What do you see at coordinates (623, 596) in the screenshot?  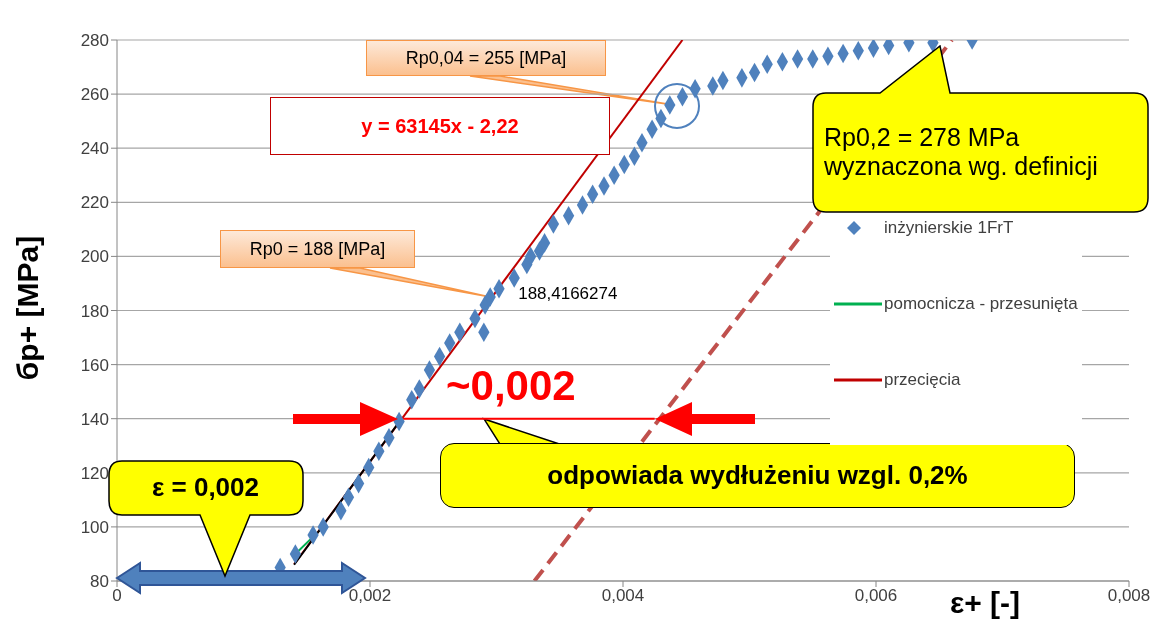 I see `x-tick-label: 0,004` at bounding box center [623, 596].